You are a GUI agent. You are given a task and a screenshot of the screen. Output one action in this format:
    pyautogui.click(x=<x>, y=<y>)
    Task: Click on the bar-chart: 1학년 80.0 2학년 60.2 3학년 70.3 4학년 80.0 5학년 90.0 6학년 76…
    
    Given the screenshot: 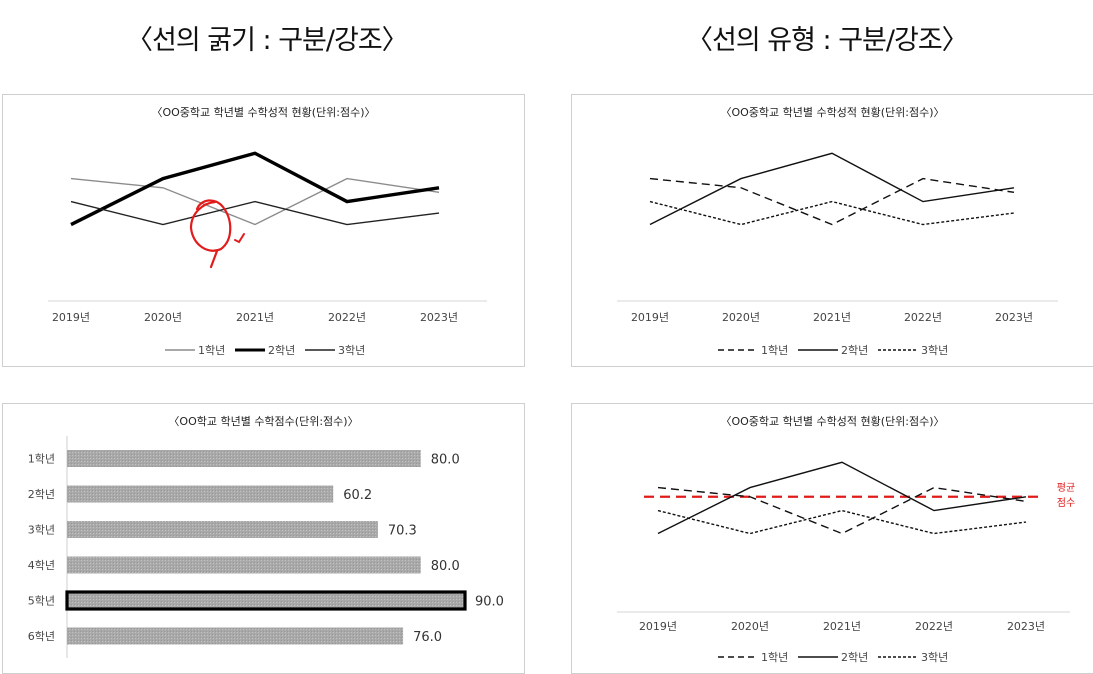 What is the action you would take?
    pyautogui.click(x=266, y=547)
    